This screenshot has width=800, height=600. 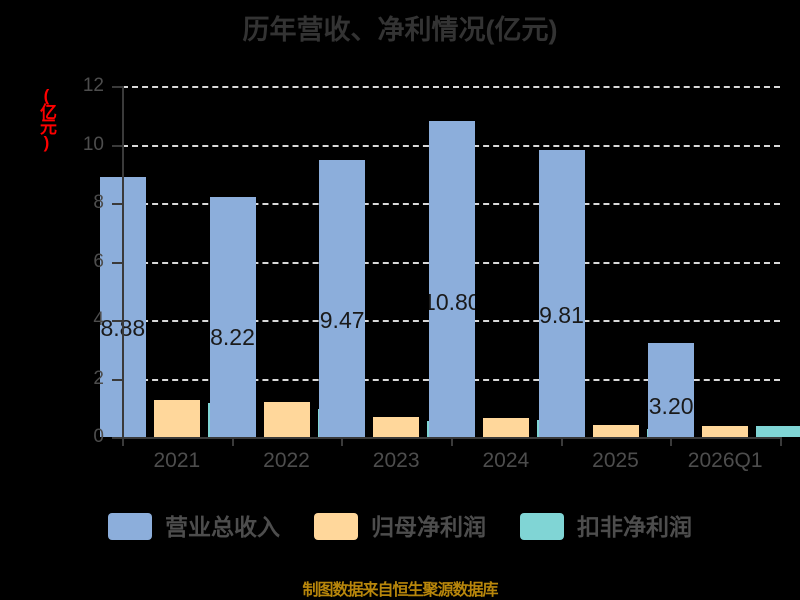 I want to click on x-tick-label-2024: 2024, so click(x=506, y=460).